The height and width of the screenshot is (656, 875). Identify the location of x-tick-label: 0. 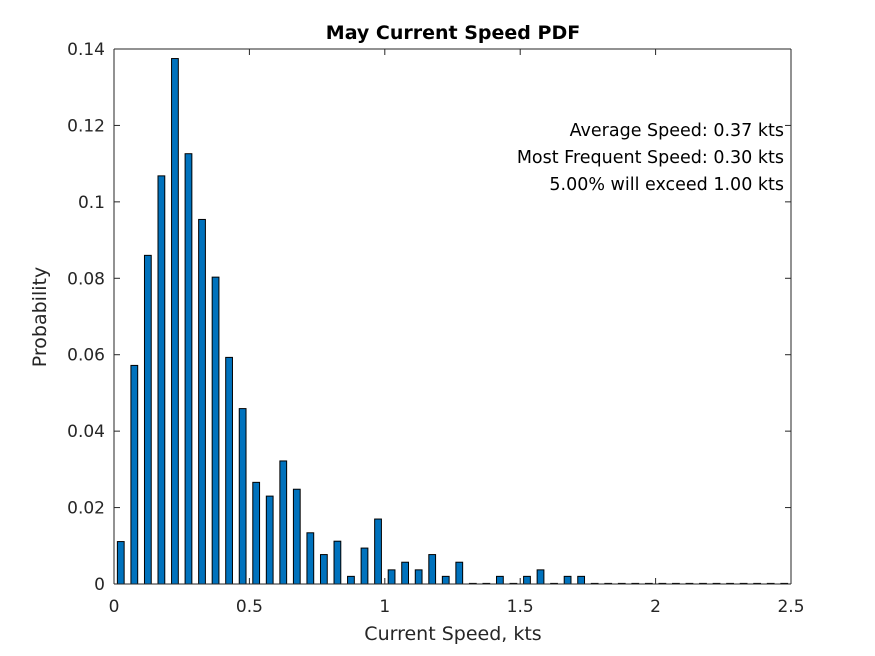
(114, 607).